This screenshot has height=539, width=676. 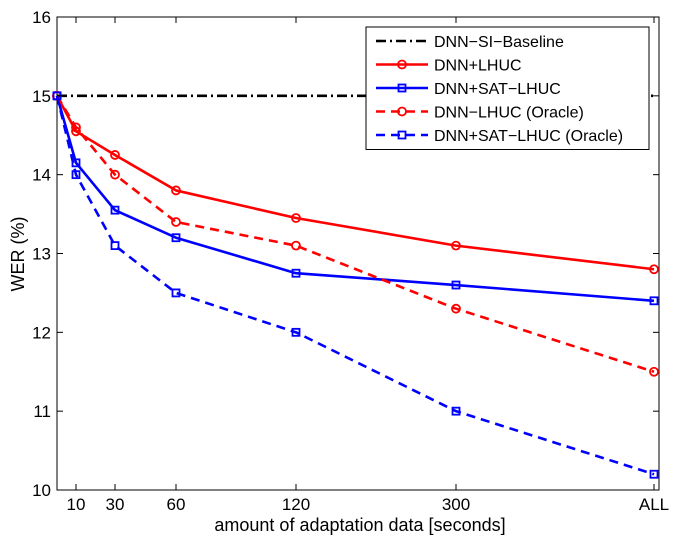 What do you see at coordinates (478, 66) in the screenshot?
I see `legend-label: DNN+LHUC` at bounding box center [478, 66].